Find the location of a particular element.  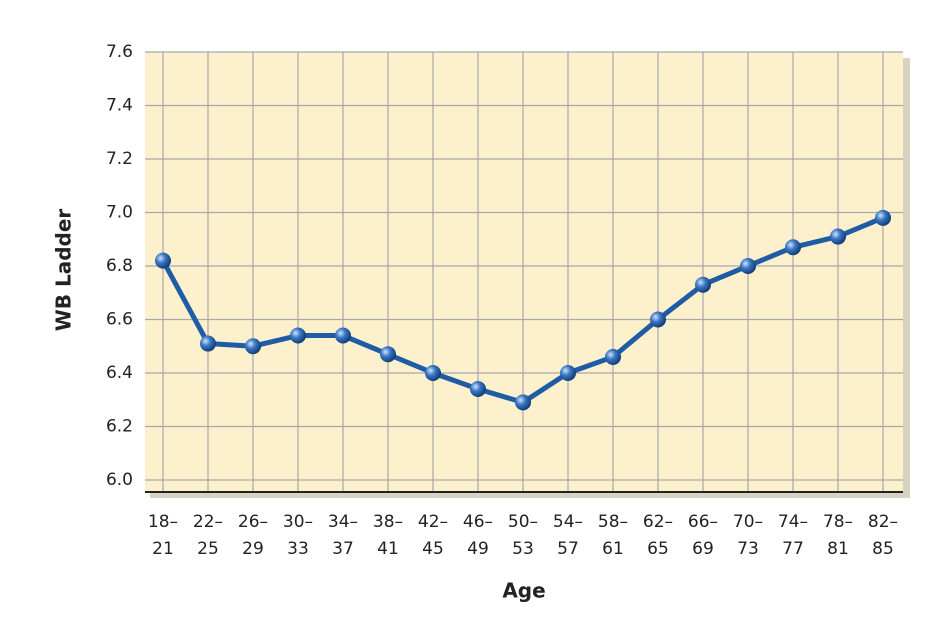

y-tick-label: 6.6 is located at coordinates (119, 319).